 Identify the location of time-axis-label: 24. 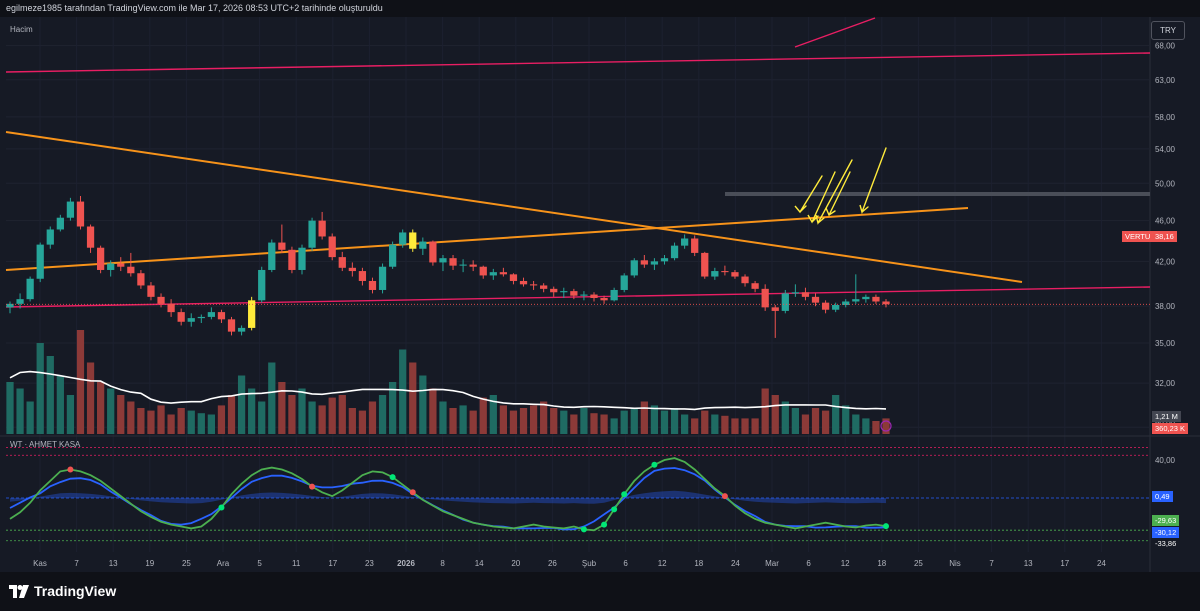
(1101, 563).